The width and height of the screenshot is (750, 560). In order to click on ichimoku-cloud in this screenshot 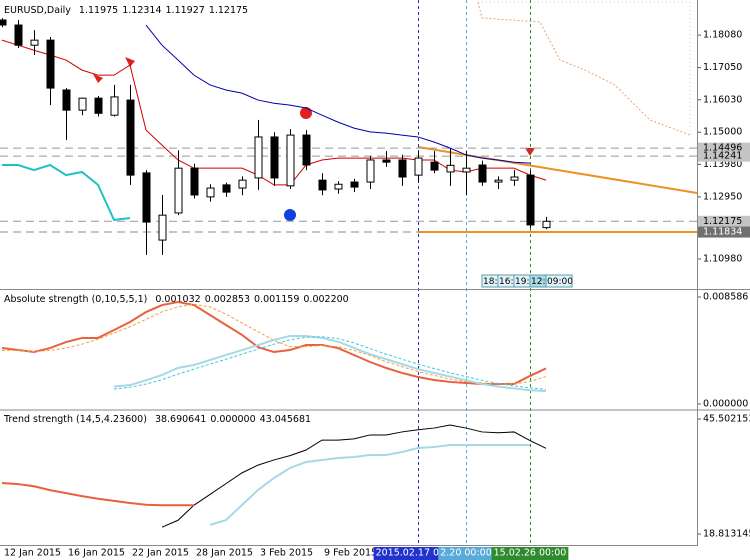, I will do `click(584, 68)`.